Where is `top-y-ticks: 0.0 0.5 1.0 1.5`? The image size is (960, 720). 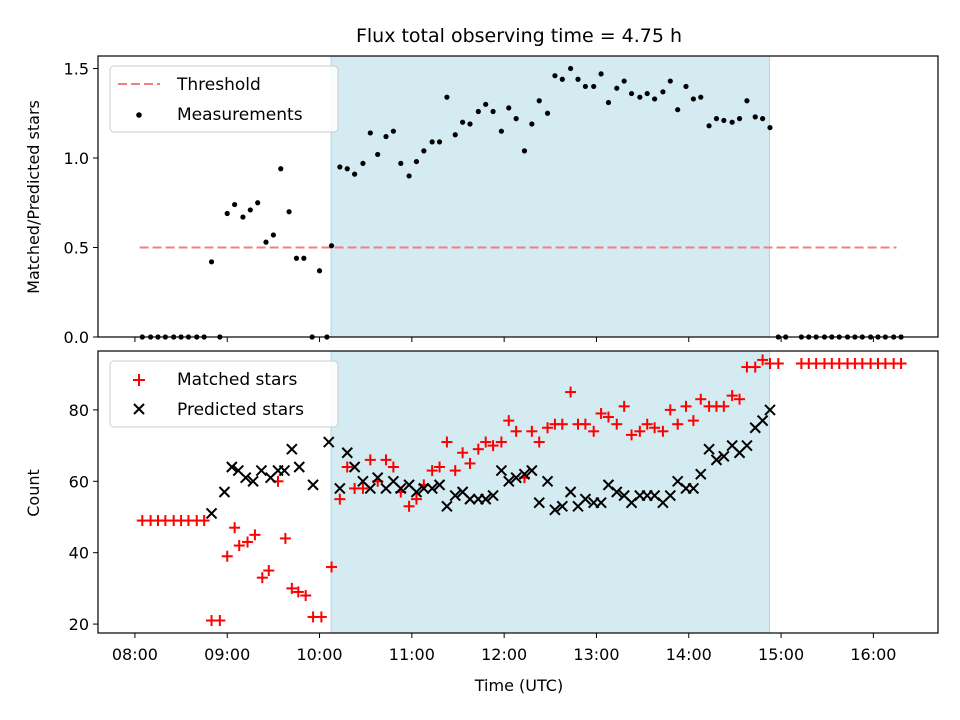 top-y-ticks: 0.0 0.5 1.0 1.5 is located at coordinates (81, 203).